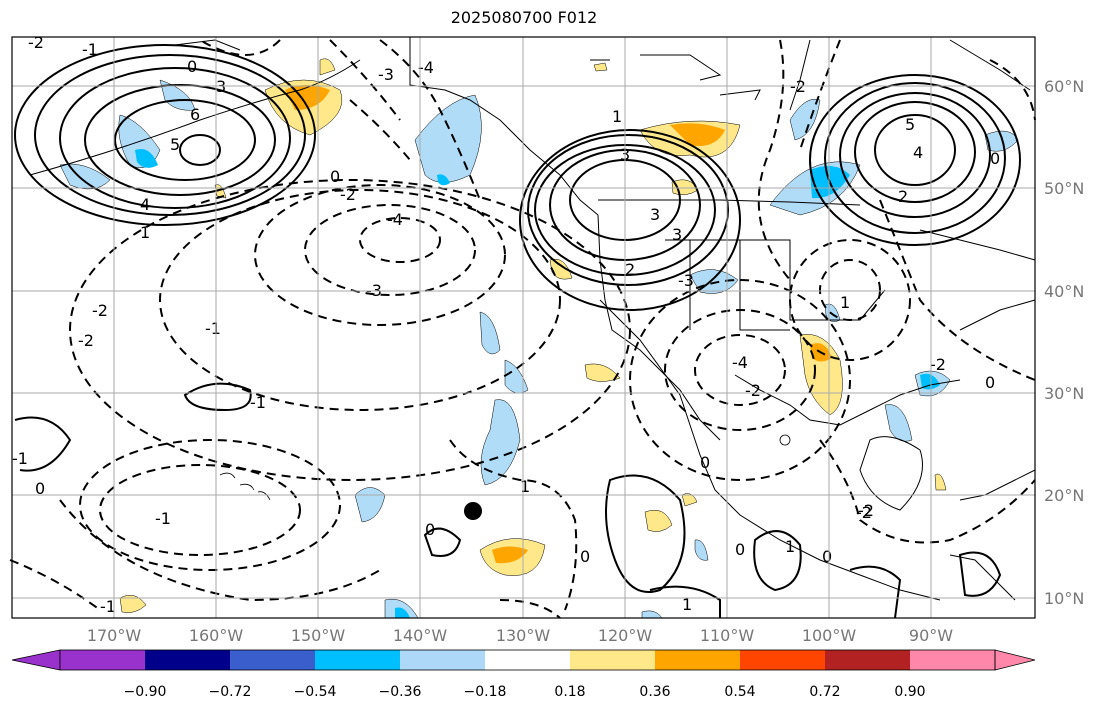  Describe the element at coordinates (216, 635) in the screenshot. I see `lon-label: 160°W` at that location.